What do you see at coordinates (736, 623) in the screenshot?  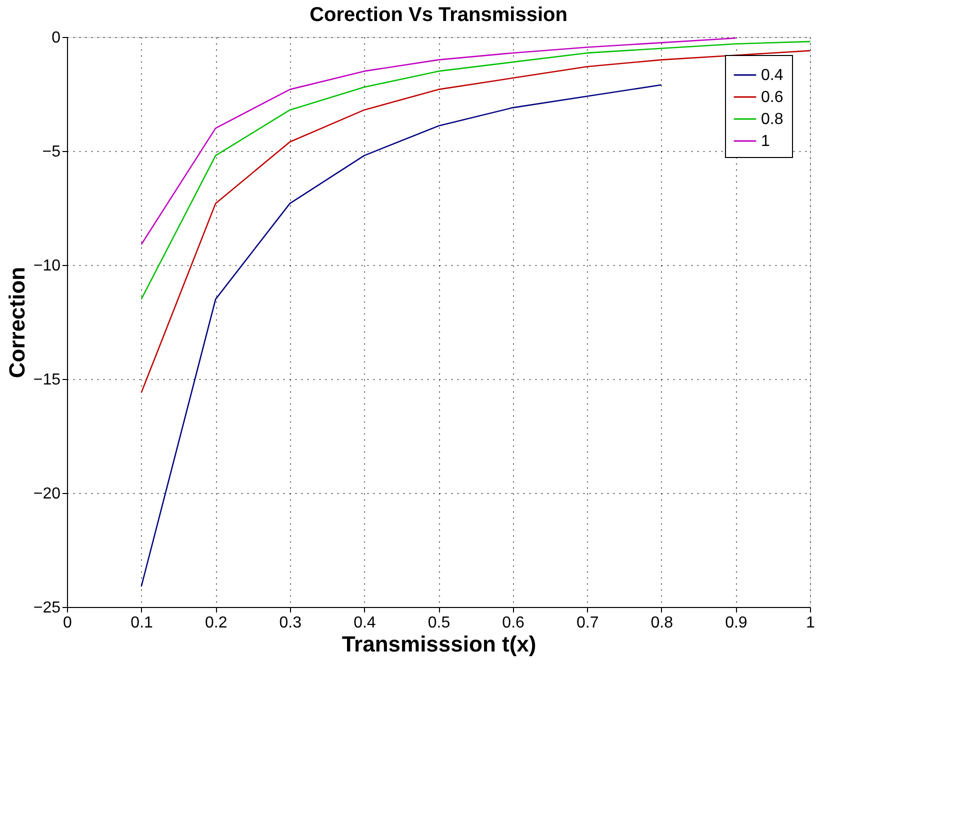 I see `x-tick-label: 0.9` at bounding box center [736, 623].